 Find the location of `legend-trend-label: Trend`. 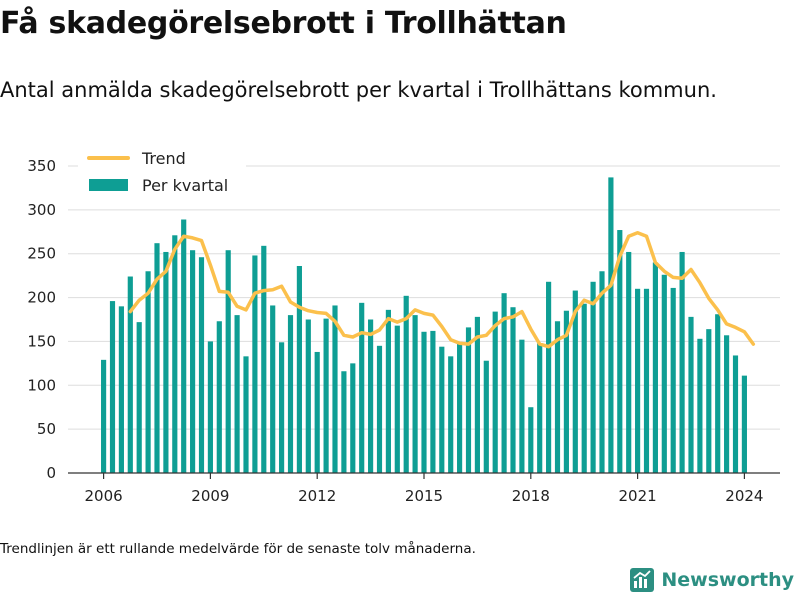

legend-trend-label: Trend is located at coordinates (163, 158).